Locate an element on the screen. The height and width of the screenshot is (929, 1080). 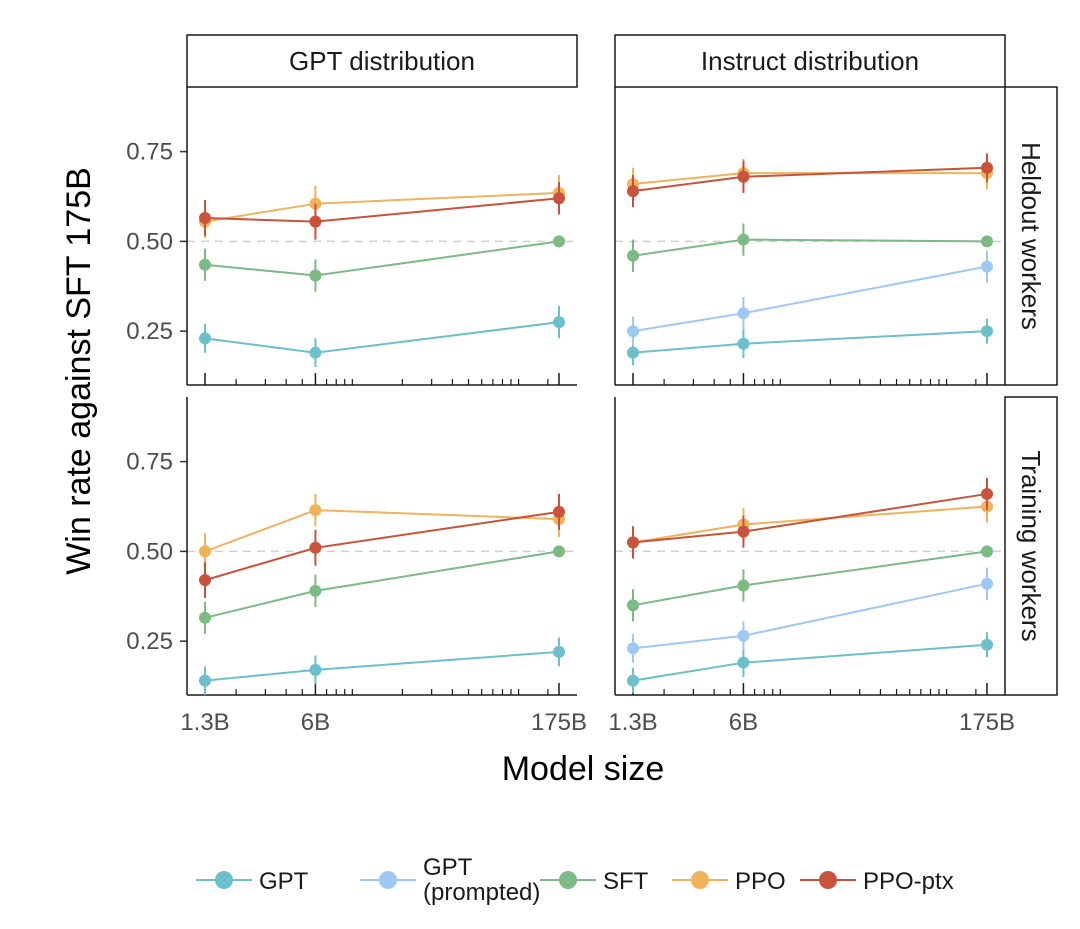
legend-item-sft: SFT is located at coordinates (594, 881).